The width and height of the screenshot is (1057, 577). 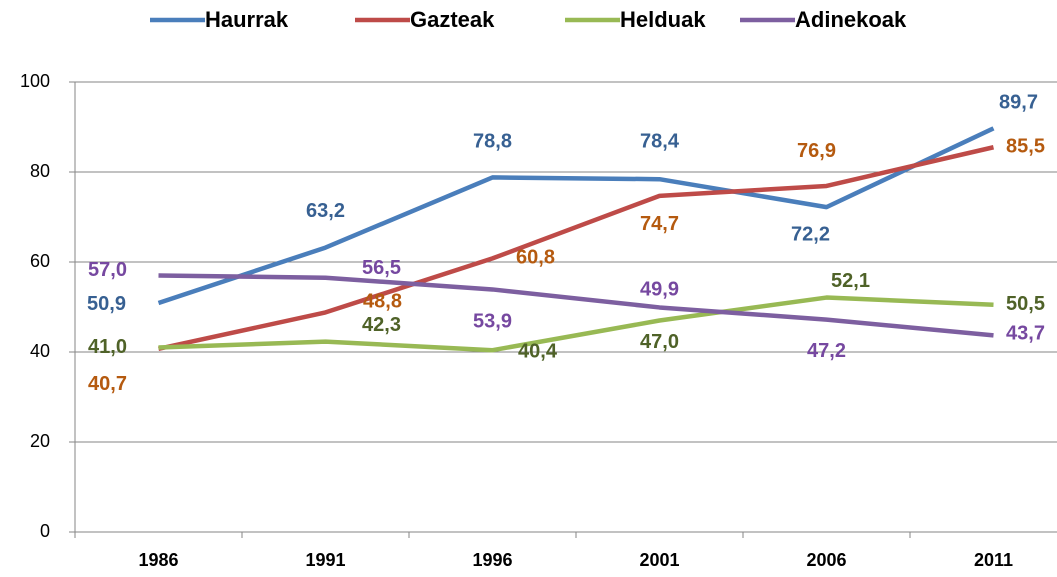 What do you see at coordinates (107, 384) in the screenshot?
I see `data-label: 40,7` at bounding box center [107, 384].